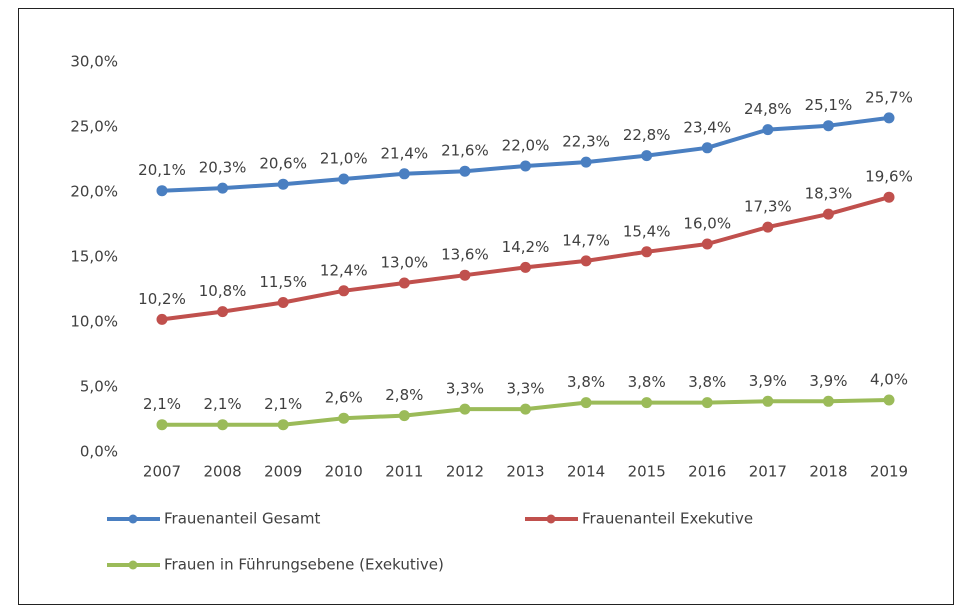  Describe the element at coordinates (283, 164) in the screenshot. I see `data-label: 20,6%` at that location.